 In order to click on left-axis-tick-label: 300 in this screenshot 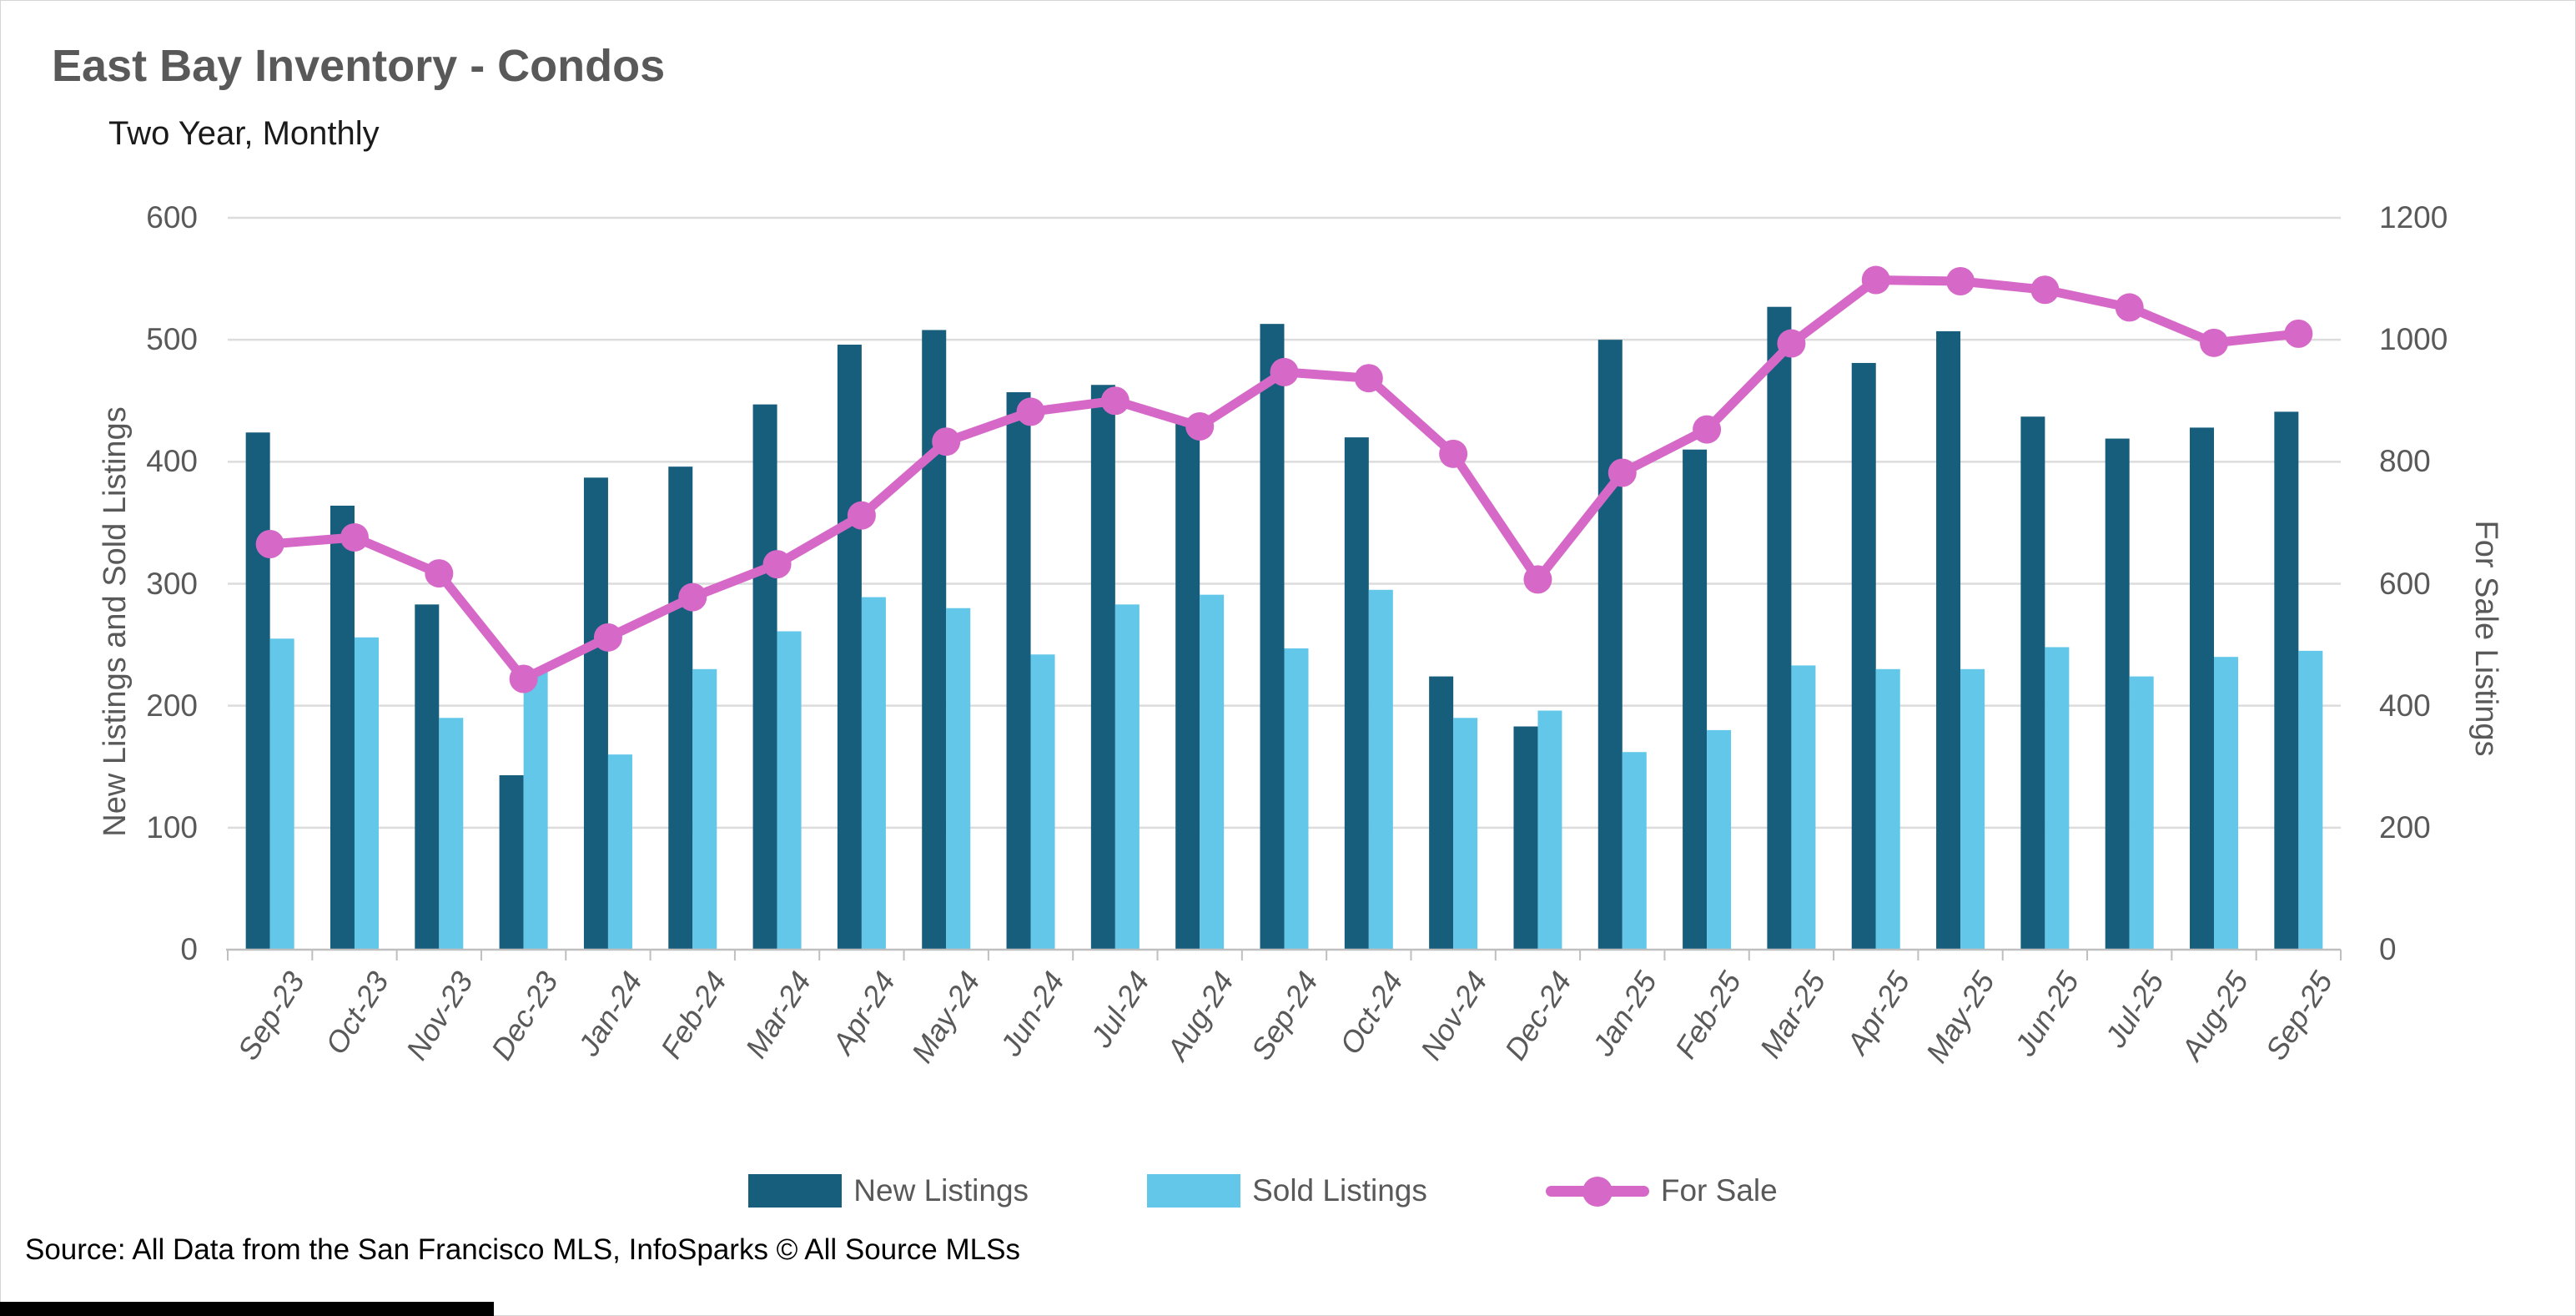, I will do `click(172, 583)`.